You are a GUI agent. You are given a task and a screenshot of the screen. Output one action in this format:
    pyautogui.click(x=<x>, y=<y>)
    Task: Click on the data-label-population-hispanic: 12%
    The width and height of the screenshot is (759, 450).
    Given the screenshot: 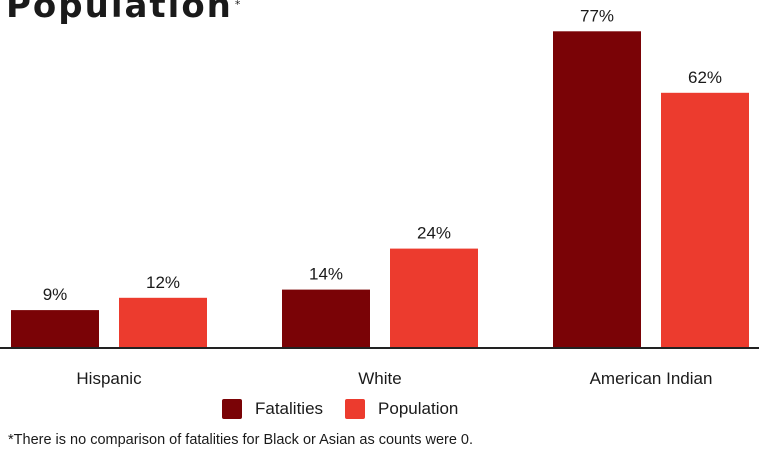 What is the action you would take?
    pyautogui.click(x=163, y=282)
    